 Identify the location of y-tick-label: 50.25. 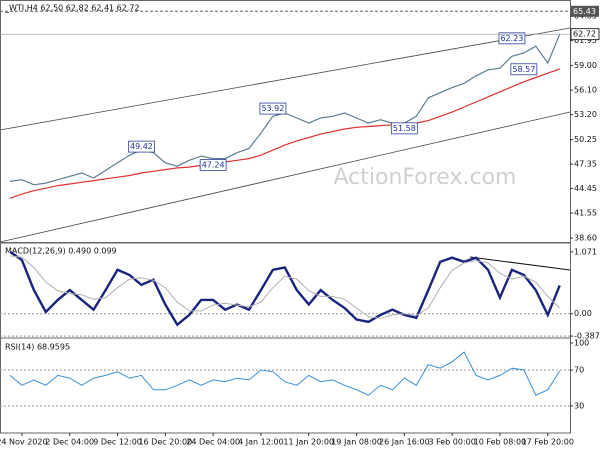
(585, 139).